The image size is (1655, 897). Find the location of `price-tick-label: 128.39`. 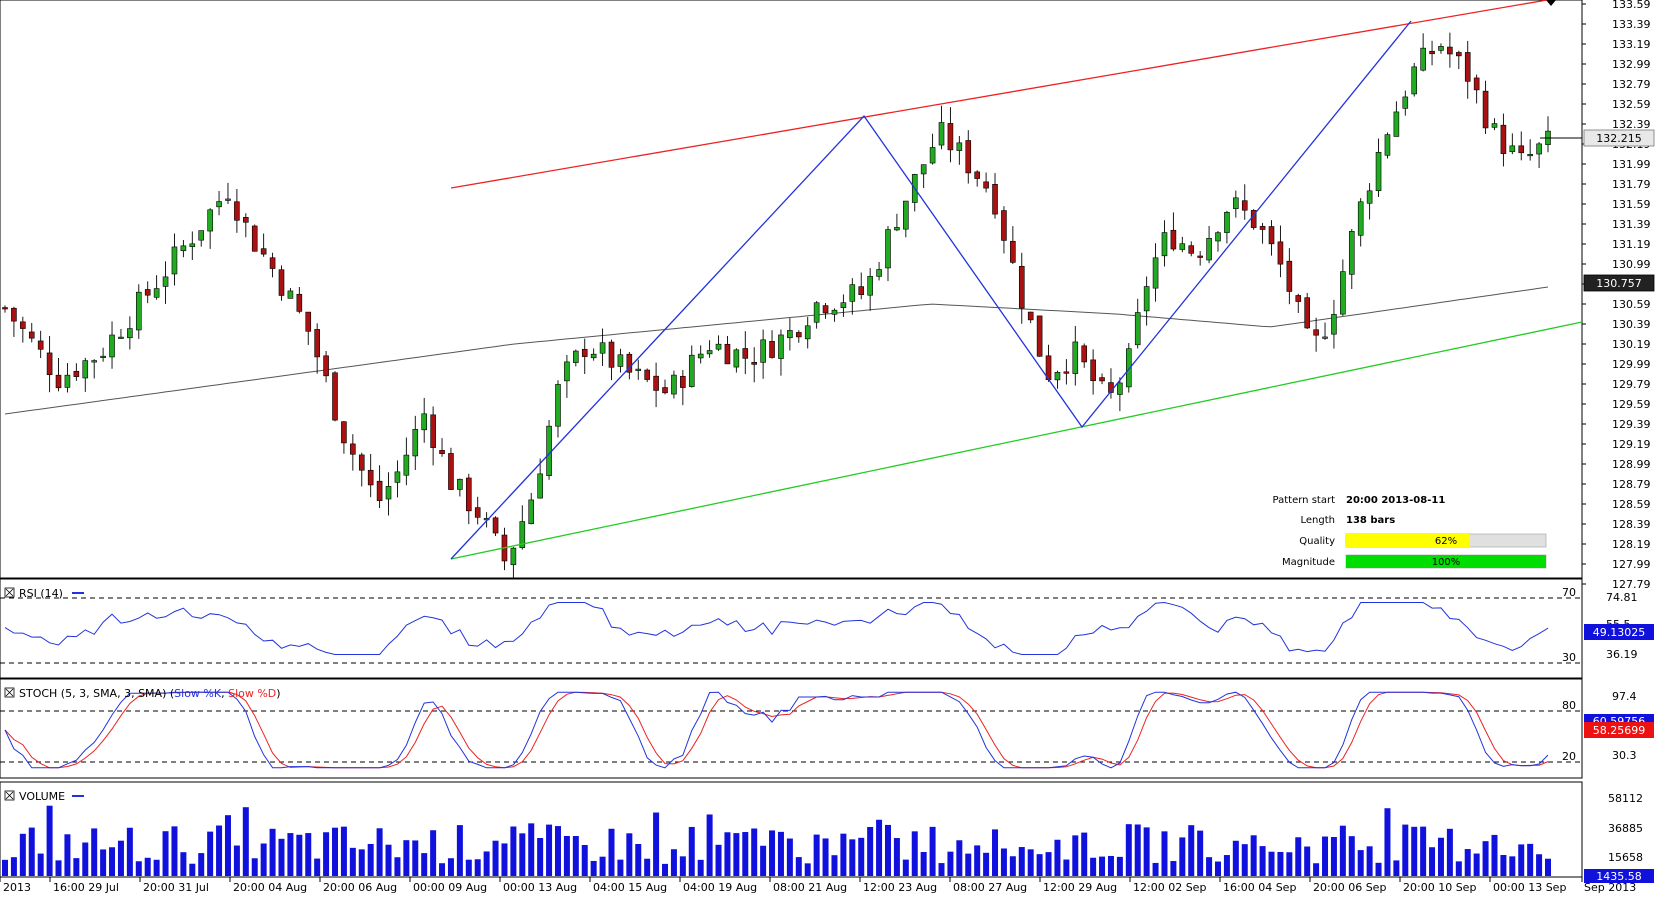

price-tick-label: 128.39 is located at coordinates (1631, 524).